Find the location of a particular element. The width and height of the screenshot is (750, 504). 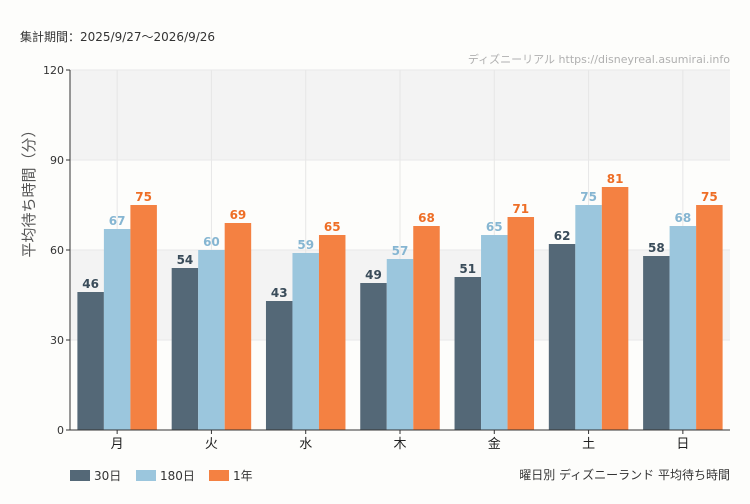

y-tick-label: 0 is located at coordinates (60, 430).